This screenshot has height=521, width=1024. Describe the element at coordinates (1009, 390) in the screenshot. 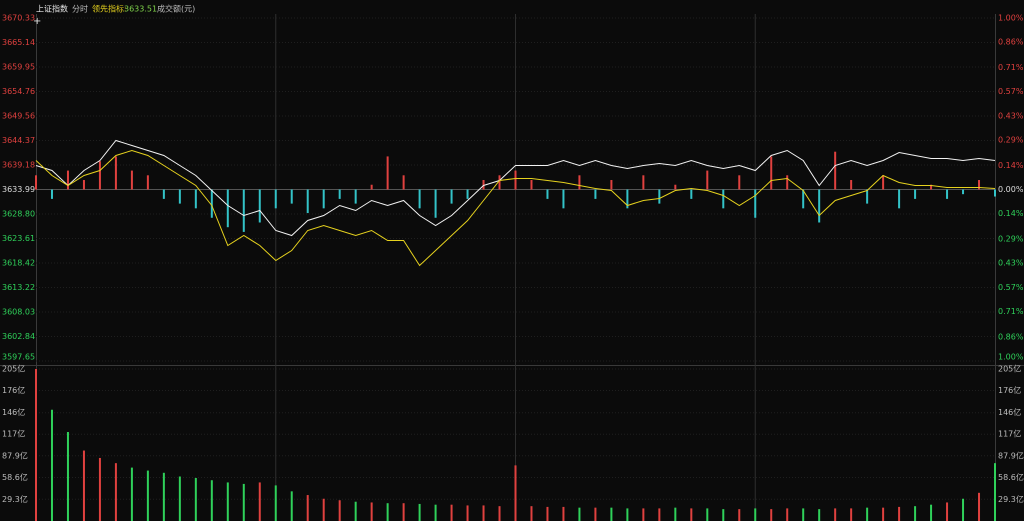

I see `y2-tick-label: 176亿` at that location.